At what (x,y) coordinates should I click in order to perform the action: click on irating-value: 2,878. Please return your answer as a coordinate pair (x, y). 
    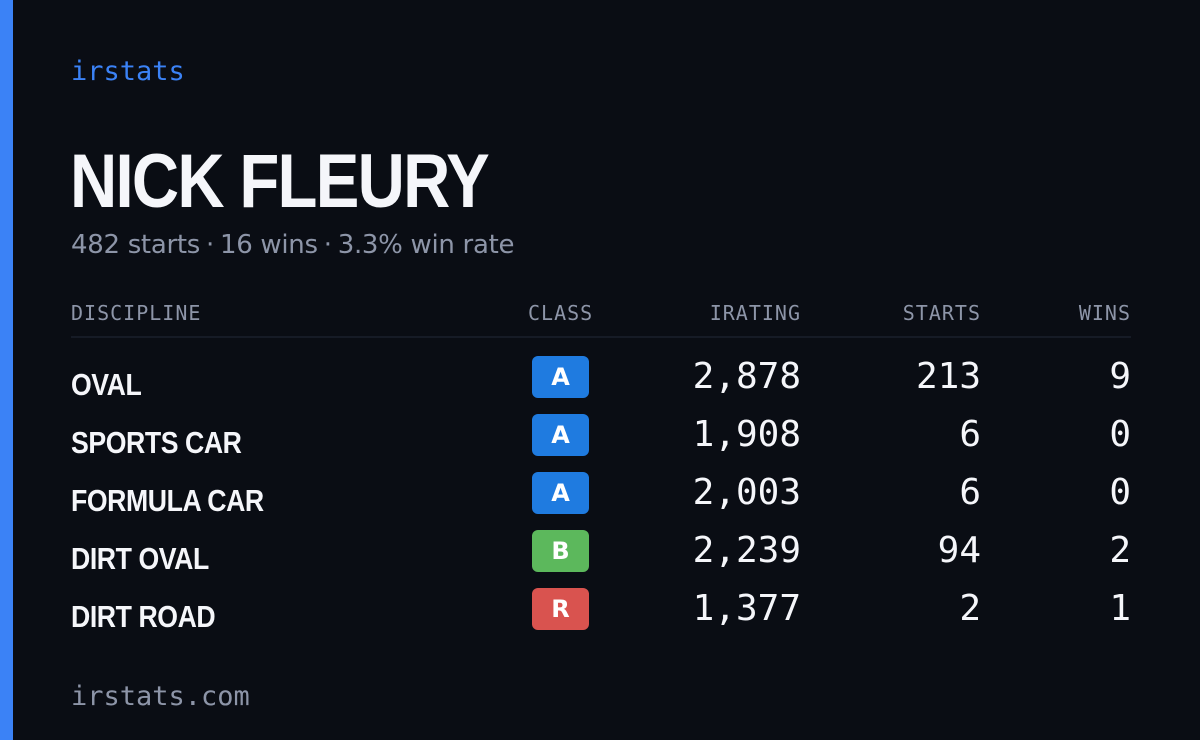
    Looking at the image, I should click on (746, 376).